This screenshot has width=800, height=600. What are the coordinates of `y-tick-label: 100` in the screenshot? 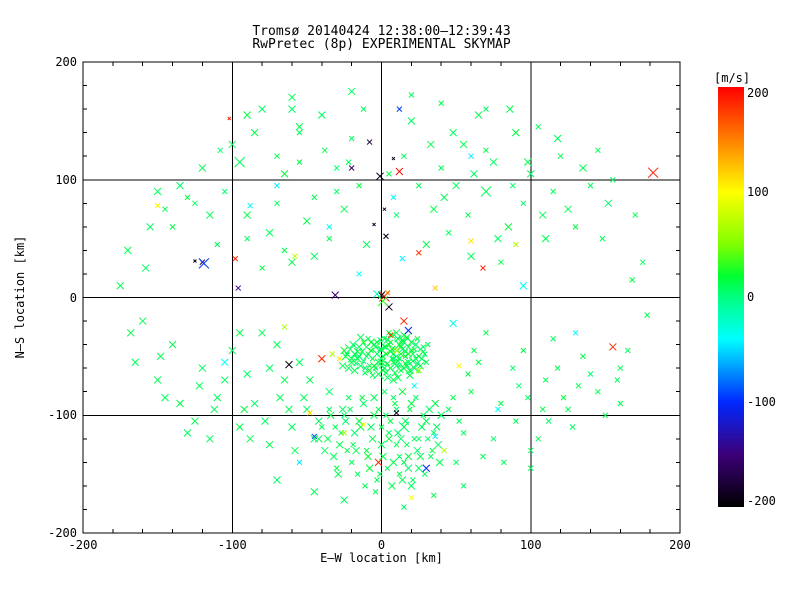 It's located at (66, 179).